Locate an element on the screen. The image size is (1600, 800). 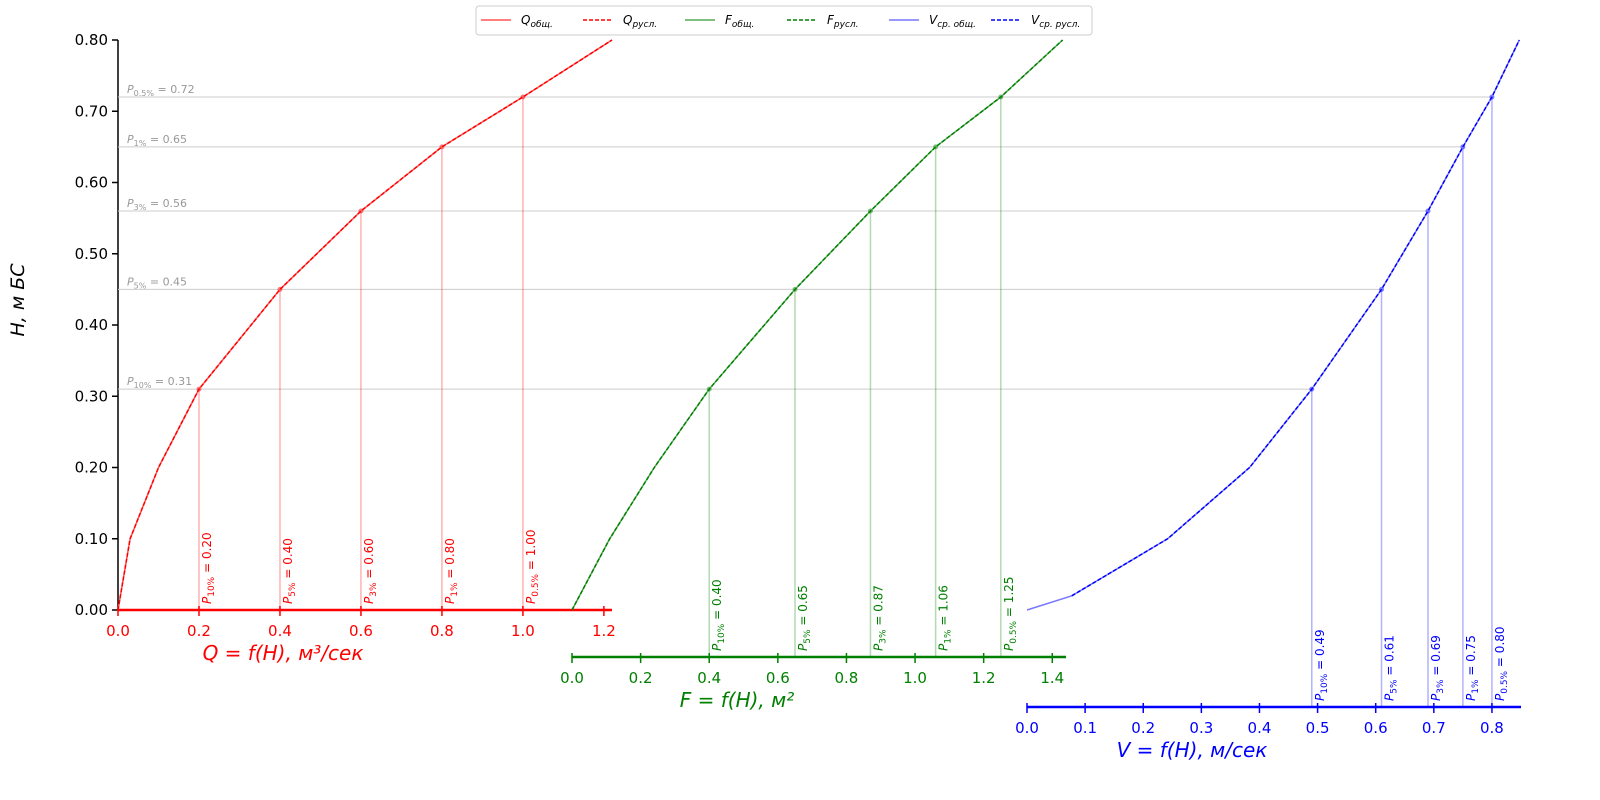
point-label: P10% = 0.40 is located at coordinates (718, 615).